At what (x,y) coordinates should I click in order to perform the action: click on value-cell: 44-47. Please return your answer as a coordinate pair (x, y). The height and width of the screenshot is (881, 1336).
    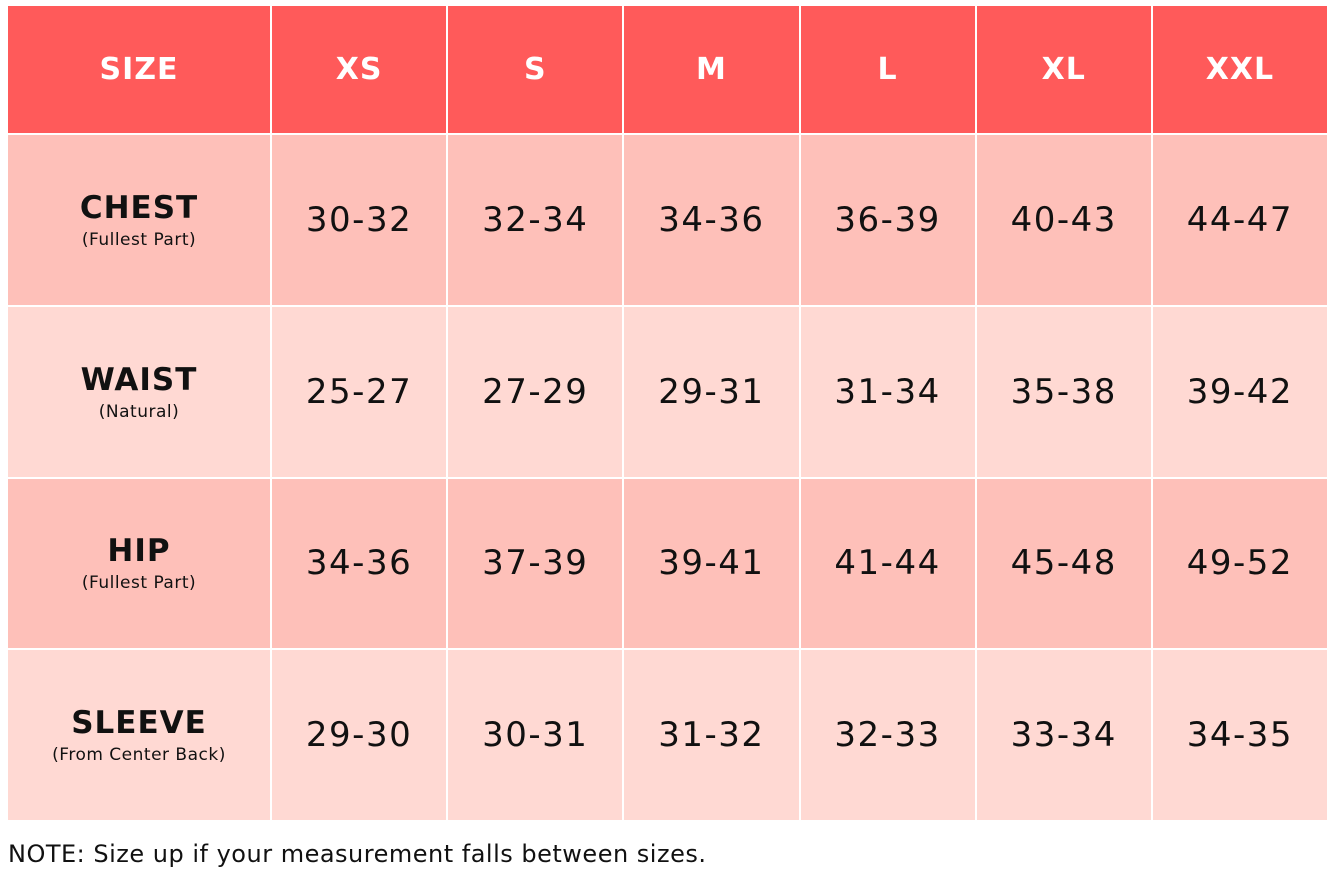
    Looking at the image, I should click on (1239, 220).